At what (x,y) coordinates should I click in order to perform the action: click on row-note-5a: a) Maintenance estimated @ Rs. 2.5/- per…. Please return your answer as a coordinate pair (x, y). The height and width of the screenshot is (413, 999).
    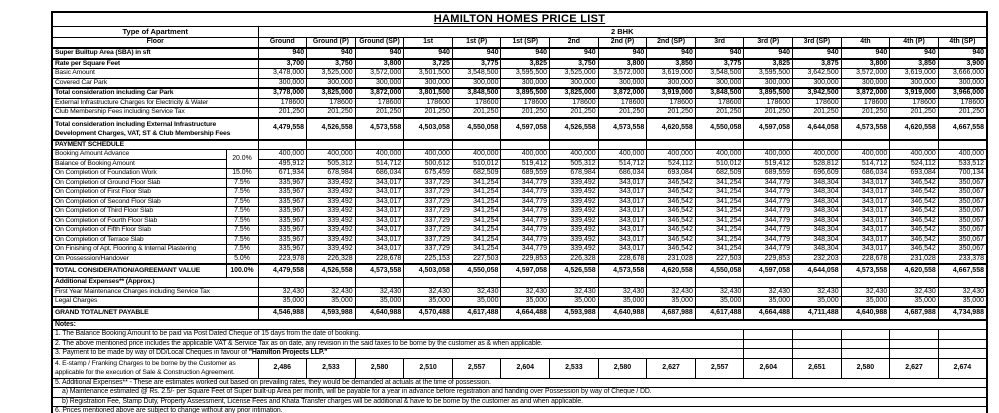
    Looking at the image, I should click on (519, 392).